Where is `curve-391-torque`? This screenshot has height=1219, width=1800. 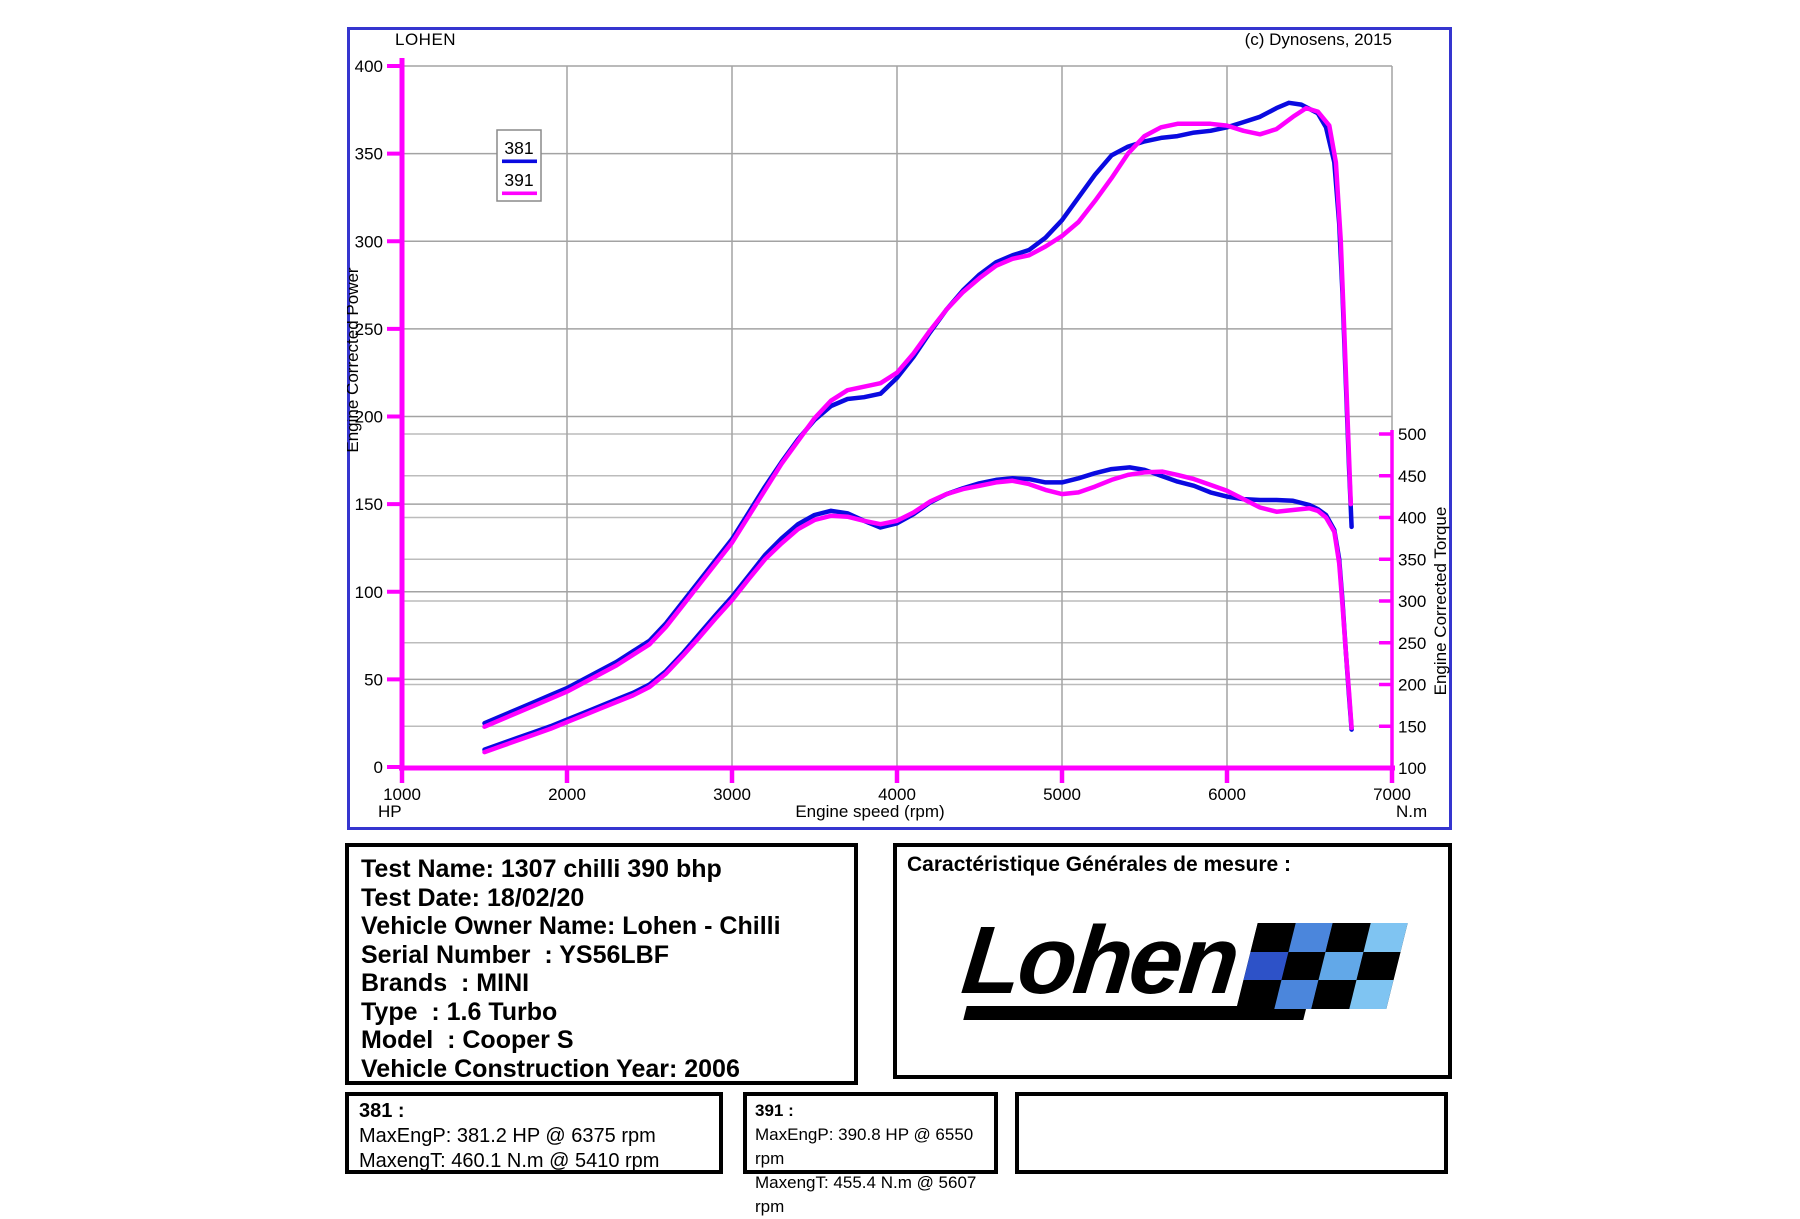
curve-391-torque is located at coordinates (918, 612).